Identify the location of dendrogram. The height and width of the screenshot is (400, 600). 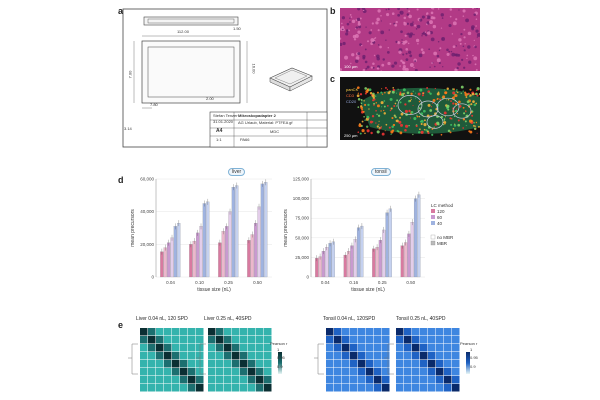
(389, 359).